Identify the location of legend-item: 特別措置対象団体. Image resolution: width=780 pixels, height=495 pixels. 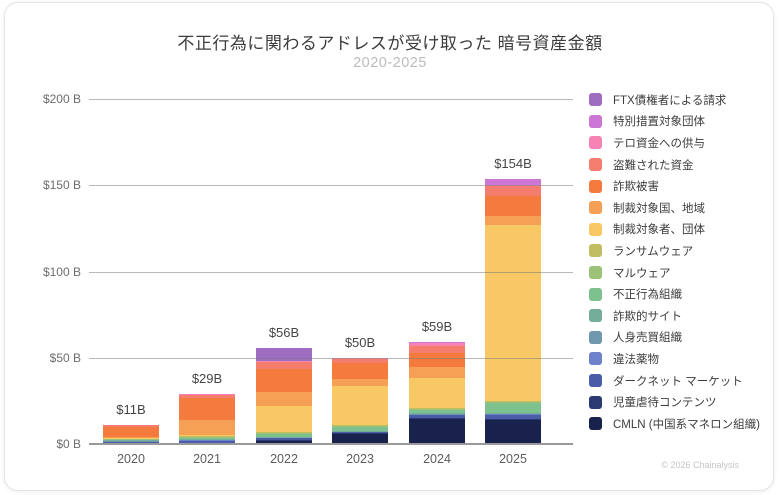
(674, 122).